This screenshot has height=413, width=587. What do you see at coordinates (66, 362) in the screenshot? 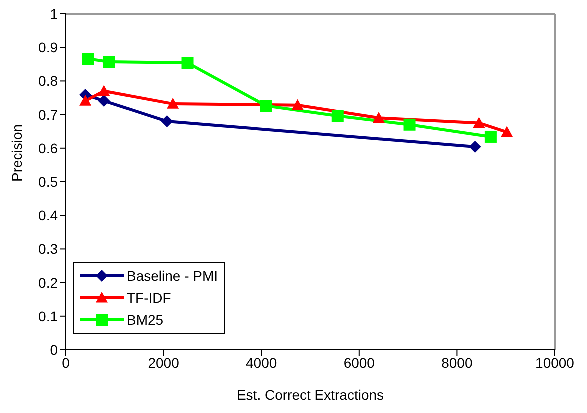
I see `x-tick-label: 0` at bounding box center [66, 362].